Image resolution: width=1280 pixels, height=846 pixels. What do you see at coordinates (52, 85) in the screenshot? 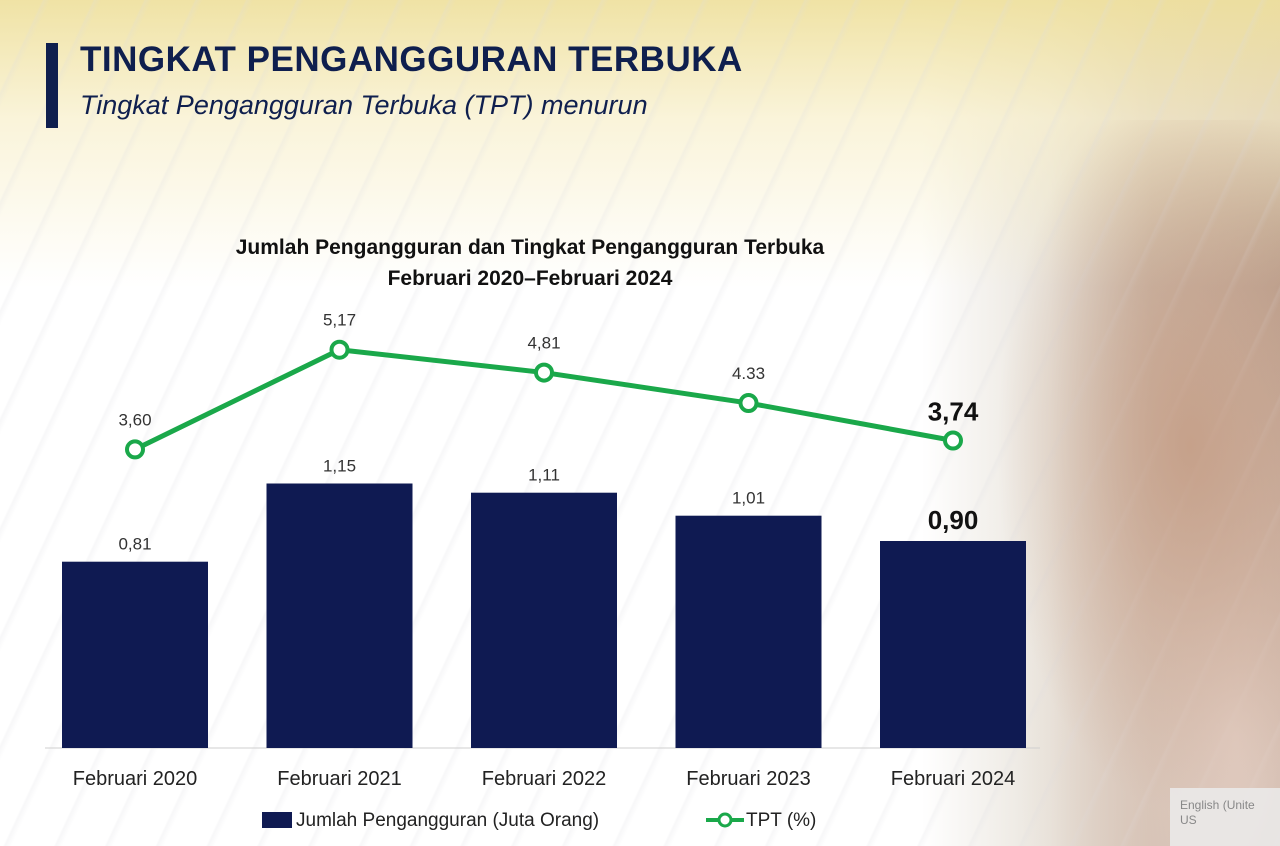
I see `title-accent-bar` at bounding box center [52, 85].